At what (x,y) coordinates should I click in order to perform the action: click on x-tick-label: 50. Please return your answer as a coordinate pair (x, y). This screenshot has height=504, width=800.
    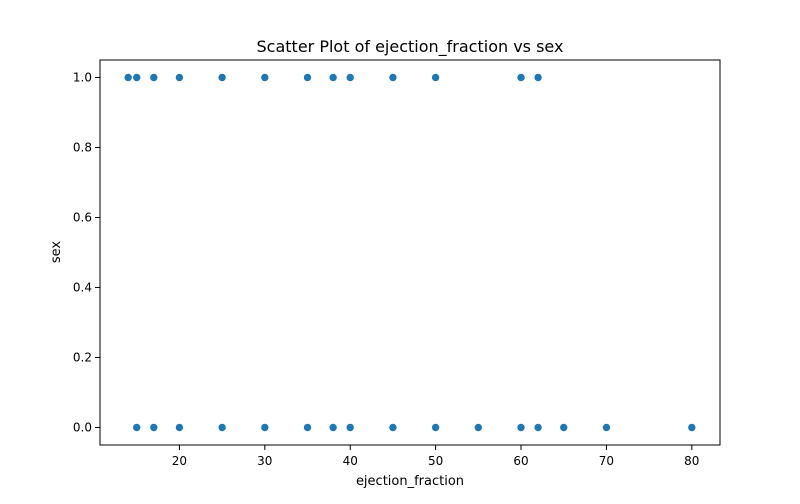
    Looking at the image, I should click on (435, 461).